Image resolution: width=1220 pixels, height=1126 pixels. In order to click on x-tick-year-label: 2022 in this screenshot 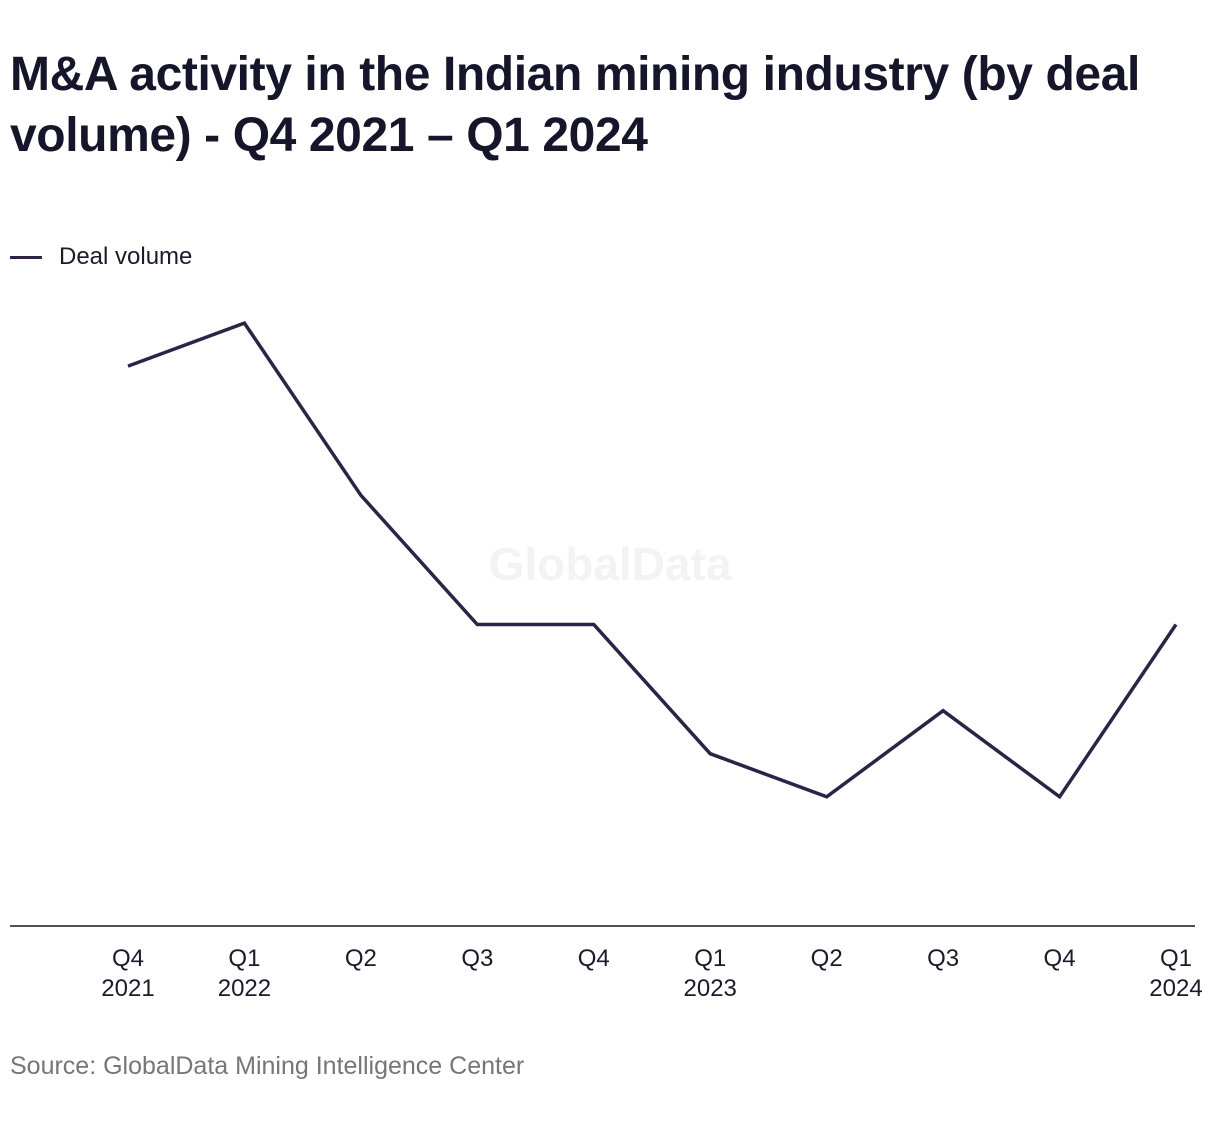, I will do `click(244, 988)`.